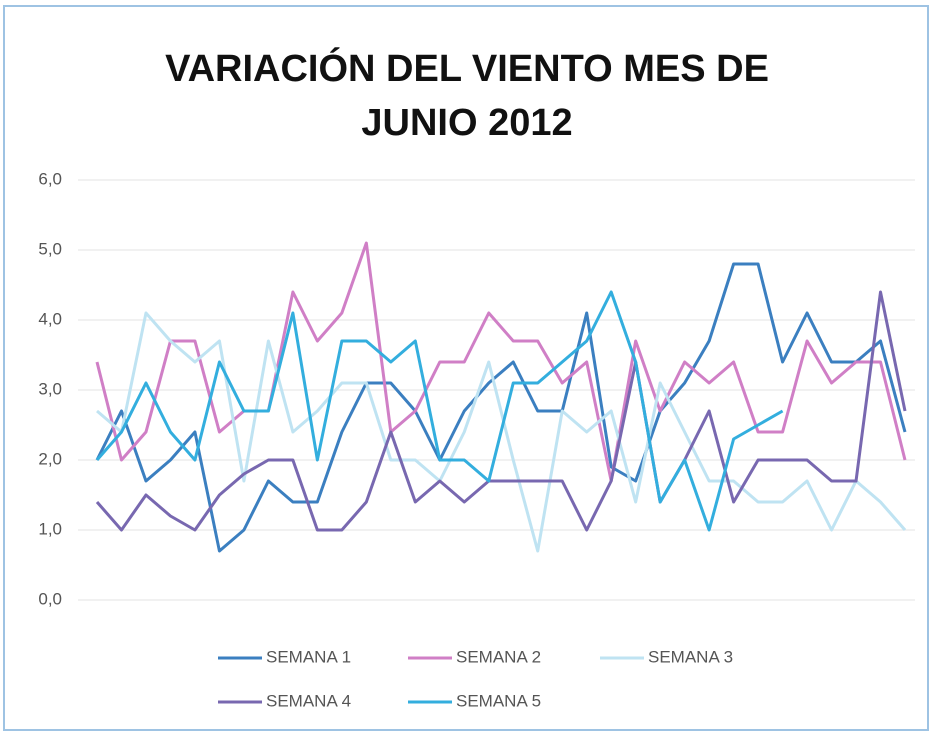 This screenshot has height=735, width=934. Describe the element at coordinates (308, 700) in the screenshot. I see `legend-label: SEMANA 4` at that location.